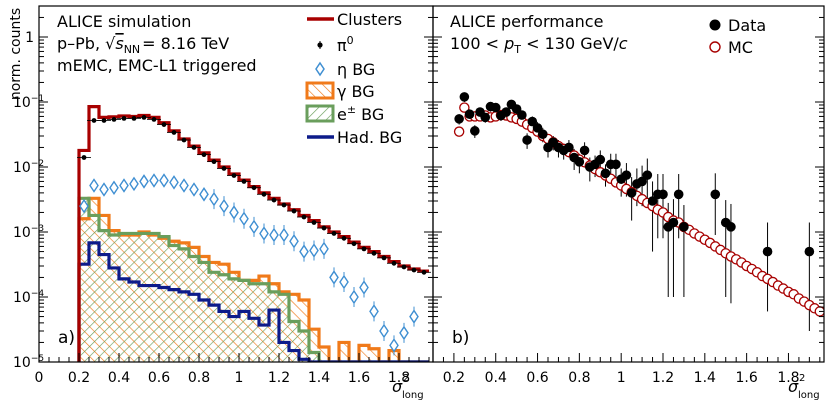  Describe the element at coordinates (539, 45) in the screenshot. I see `panel-b-pt-range: 100 < pT < 130 GeV/c` at that location.